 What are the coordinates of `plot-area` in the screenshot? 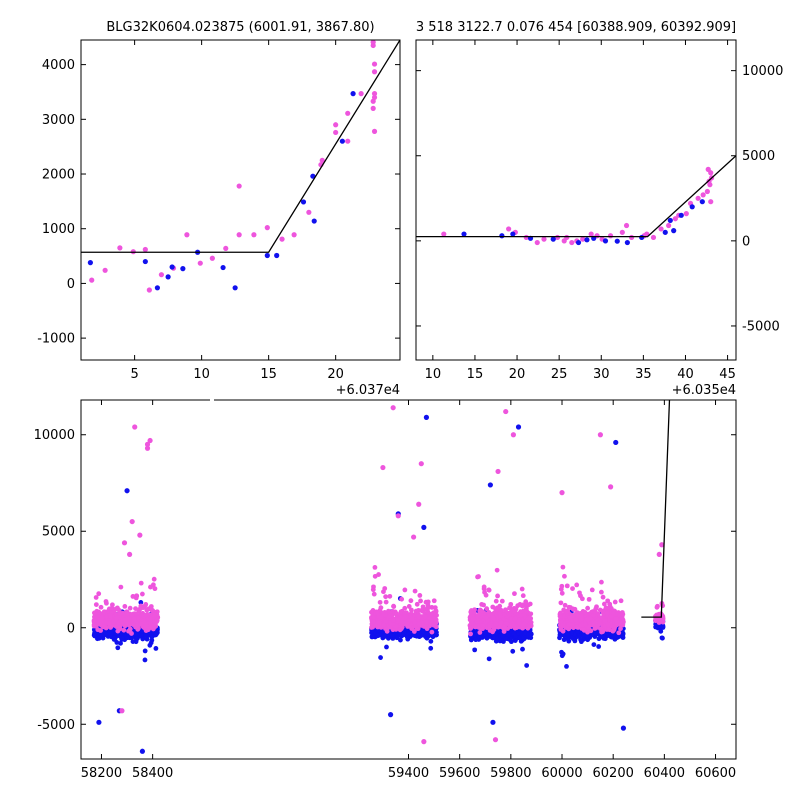 It's located at (576, 200).